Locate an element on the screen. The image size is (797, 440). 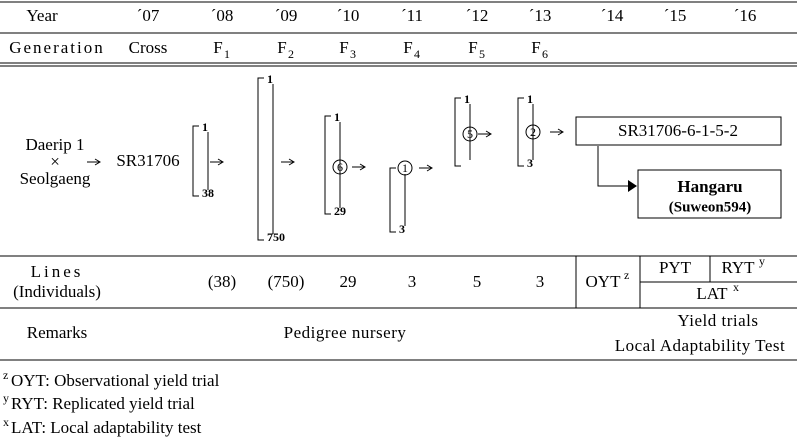
year: ´16 is located at coordinates (745, 15).